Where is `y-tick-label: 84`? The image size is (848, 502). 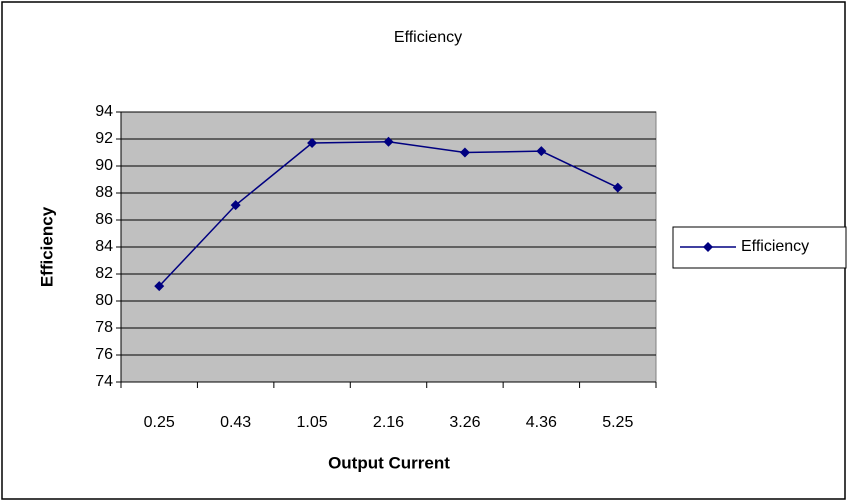 y-tick-label: 84 is located at coordinates (104, 246).